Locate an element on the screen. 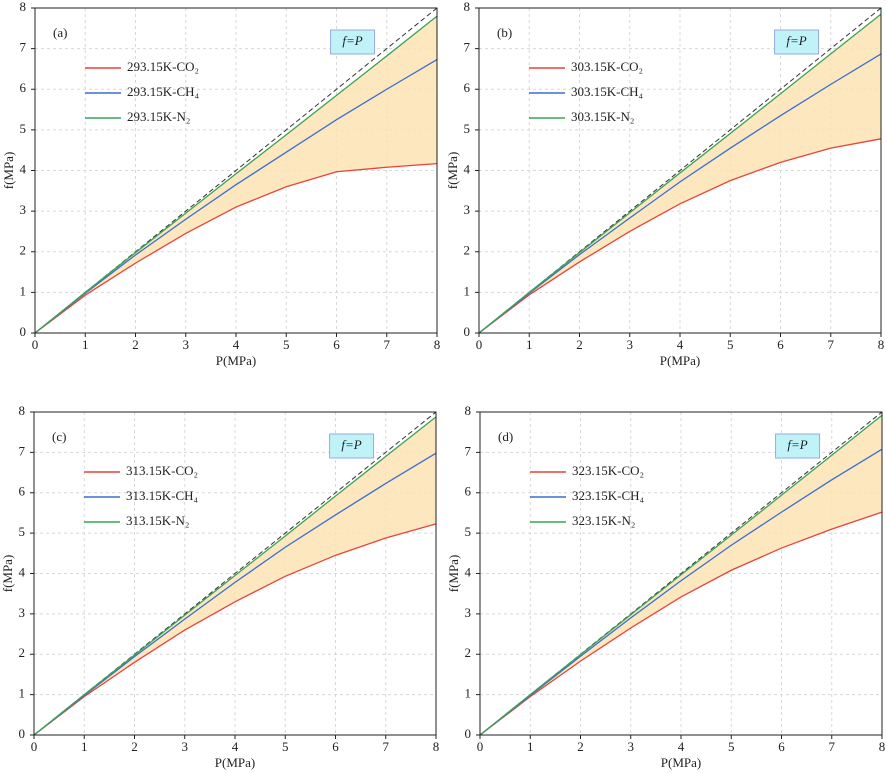  y-tick-label: 2 is located at coordinates (22, 652).